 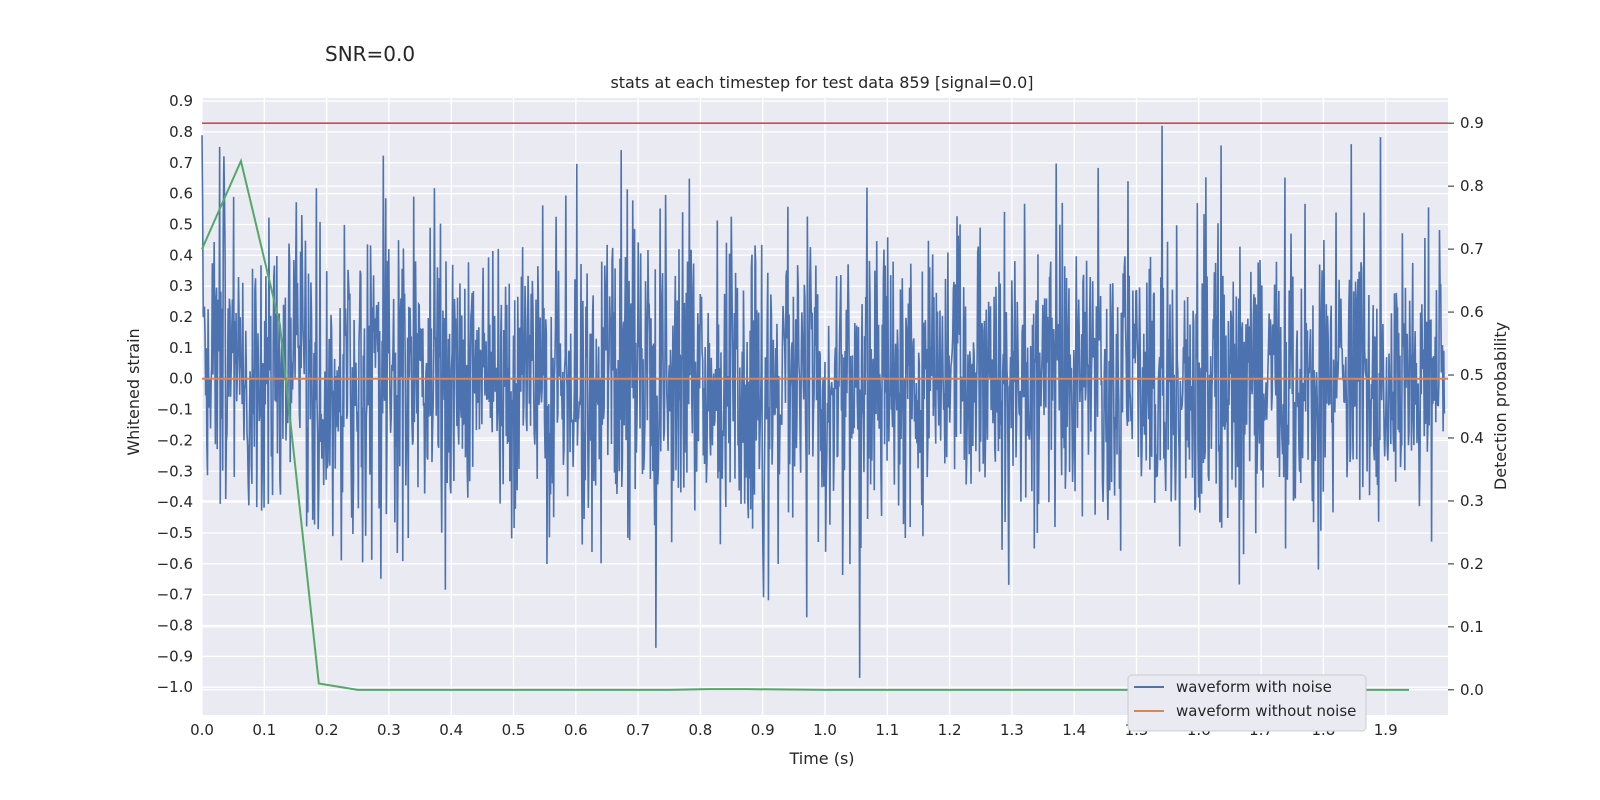 What do you see at coordinates (1500, 406) in the screenshot?
I see `y-axis-right-label: Detection probability` at bounding box center [1500, 406].